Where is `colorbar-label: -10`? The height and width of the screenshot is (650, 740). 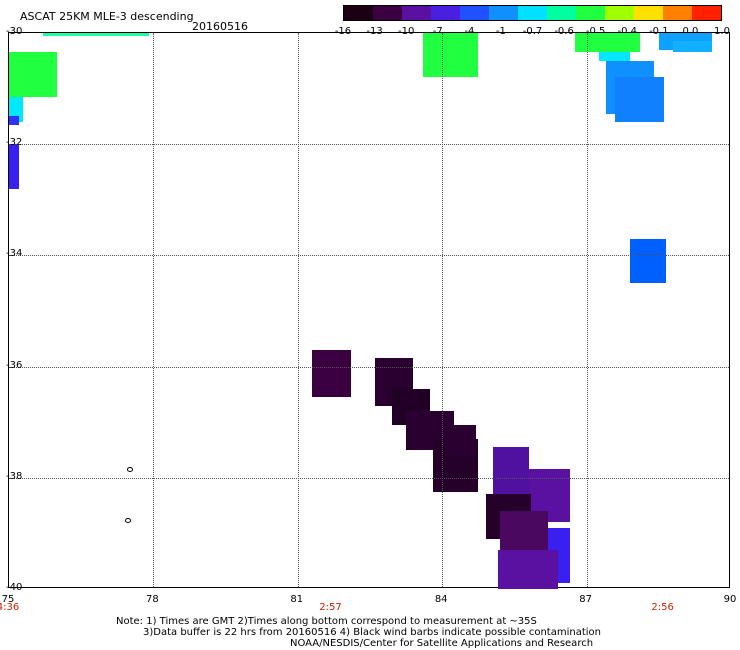
colorbar-label: -10 is located at coordinates (406, 31).